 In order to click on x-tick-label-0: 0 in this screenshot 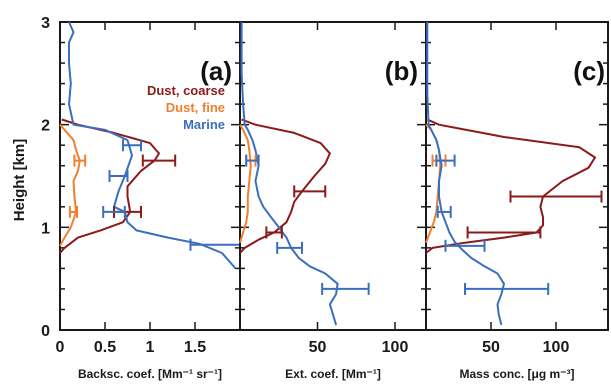, I will do `click(60, 347)`.